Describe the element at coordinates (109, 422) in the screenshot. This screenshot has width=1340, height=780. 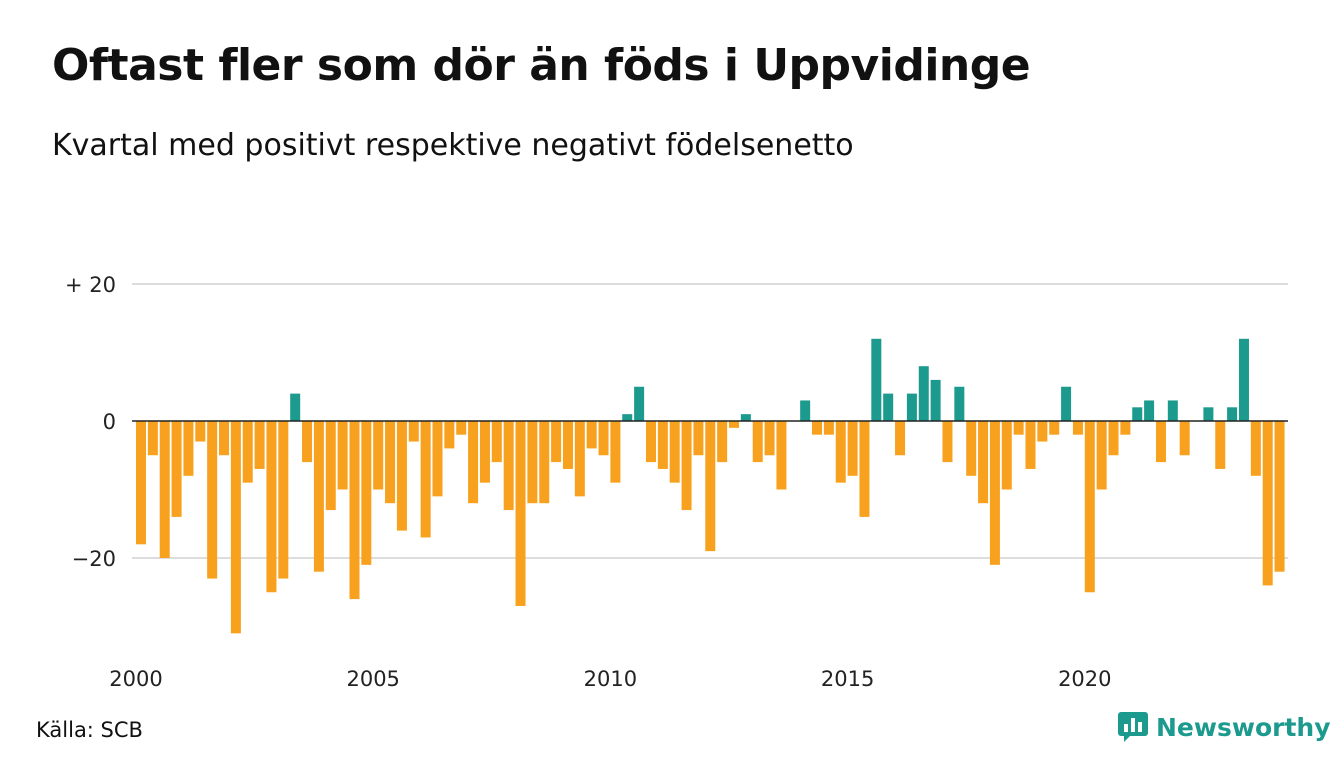
I see `y-tick-label: 0` at that location.